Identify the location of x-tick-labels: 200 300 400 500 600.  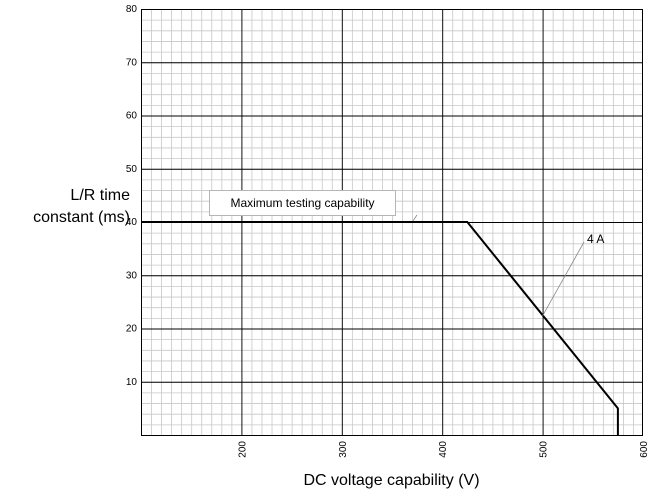
(442, 449).